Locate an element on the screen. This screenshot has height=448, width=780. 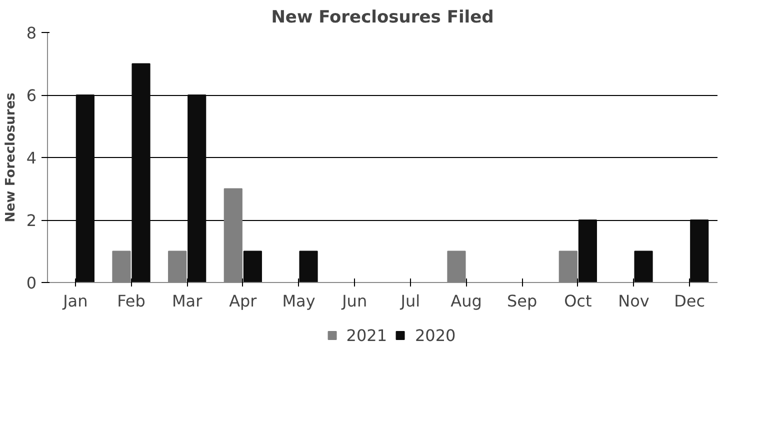
x-tick-label: Jun is located at coordinates (354, 301).